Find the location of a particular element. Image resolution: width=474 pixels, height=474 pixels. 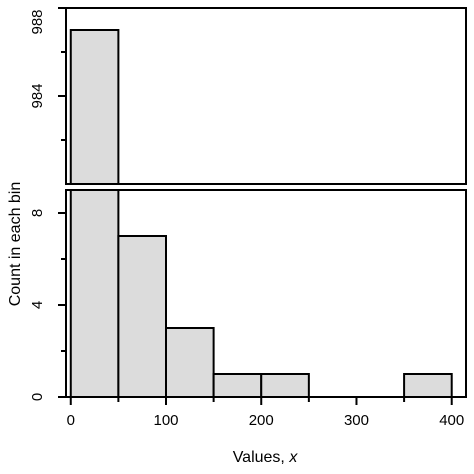

y-tick-label-upper-984: 984 is located at coordinates (37, 95).